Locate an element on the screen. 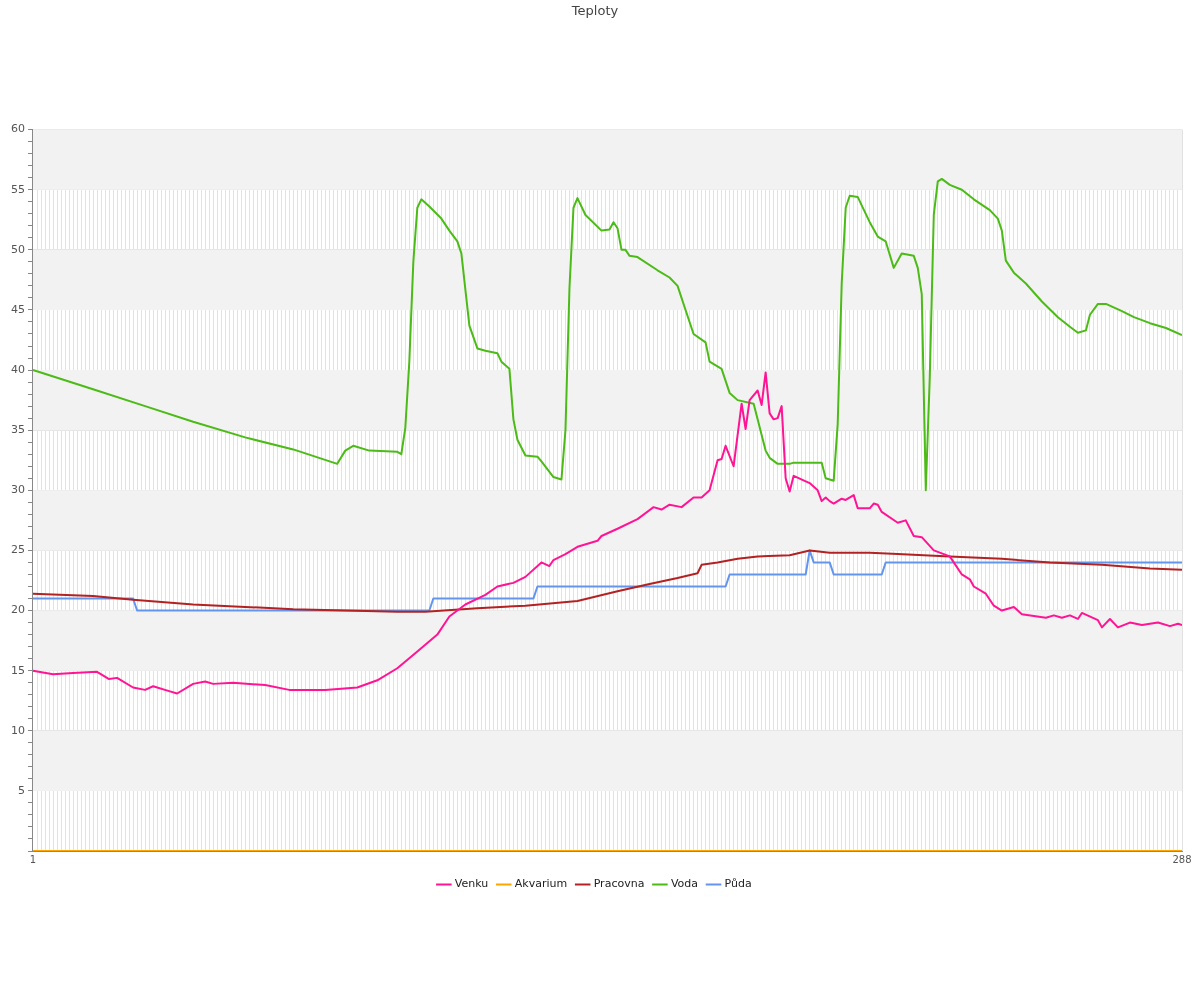 This screenshot has height=1000, width=1200. legend-label: Půda is located at coordinates (738, 884).